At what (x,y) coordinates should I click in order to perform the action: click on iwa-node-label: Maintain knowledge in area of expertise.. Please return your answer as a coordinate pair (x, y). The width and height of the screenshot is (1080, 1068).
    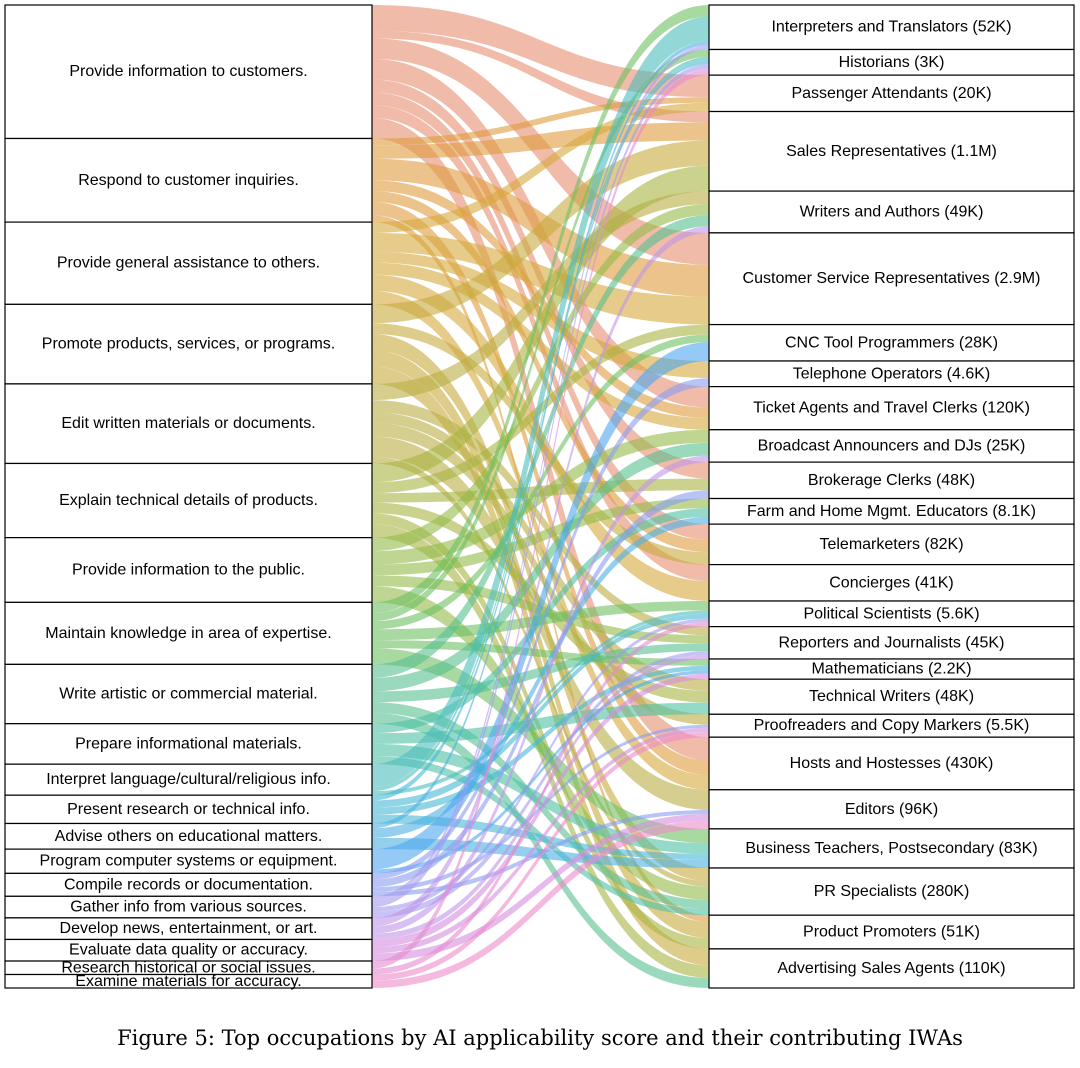
    Looking at the image, I should click on (188, 633).